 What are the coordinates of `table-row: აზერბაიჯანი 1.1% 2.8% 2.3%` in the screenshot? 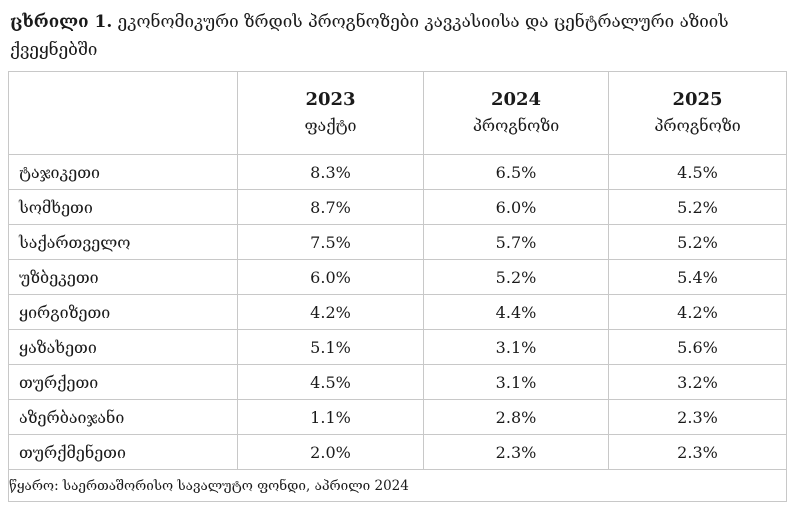 It's located at (397, 417).